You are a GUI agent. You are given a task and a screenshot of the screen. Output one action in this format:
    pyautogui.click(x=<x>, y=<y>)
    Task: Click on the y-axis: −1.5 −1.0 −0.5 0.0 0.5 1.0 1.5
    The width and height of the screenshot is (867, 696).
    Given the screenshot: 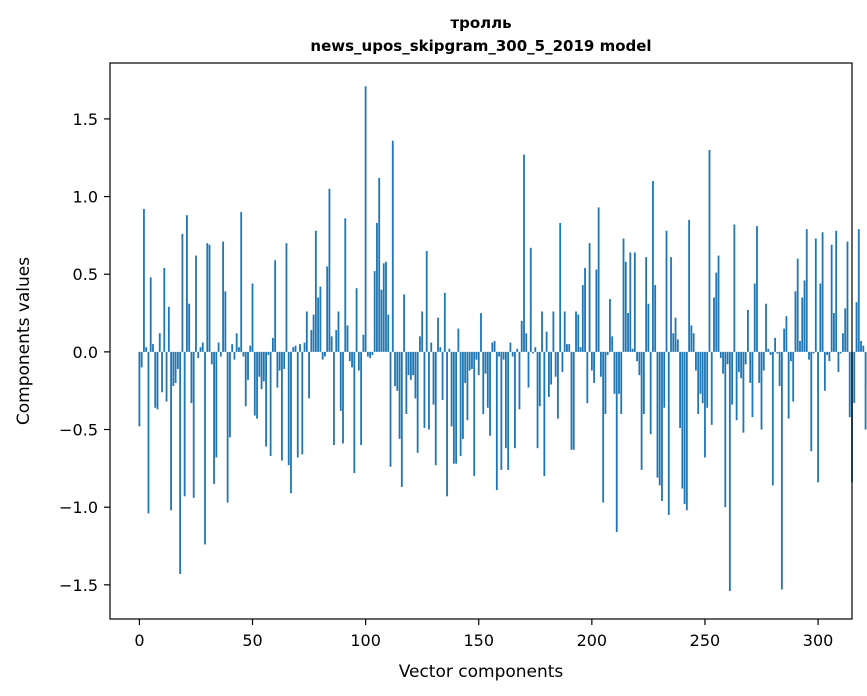 What is the action you would take?
    pyautogui.click(x=84, y=352)
    